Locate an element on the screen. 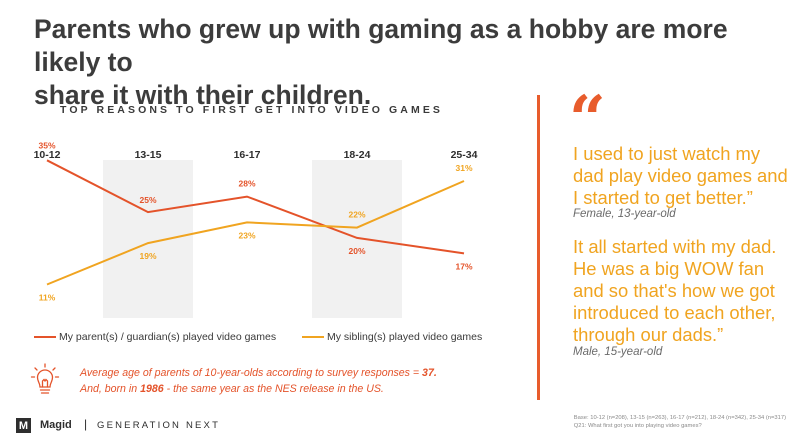 Image resolution: width=800 pixels, height=443 pixels. footer-brand: Magid is located at coordinates (56, 425).